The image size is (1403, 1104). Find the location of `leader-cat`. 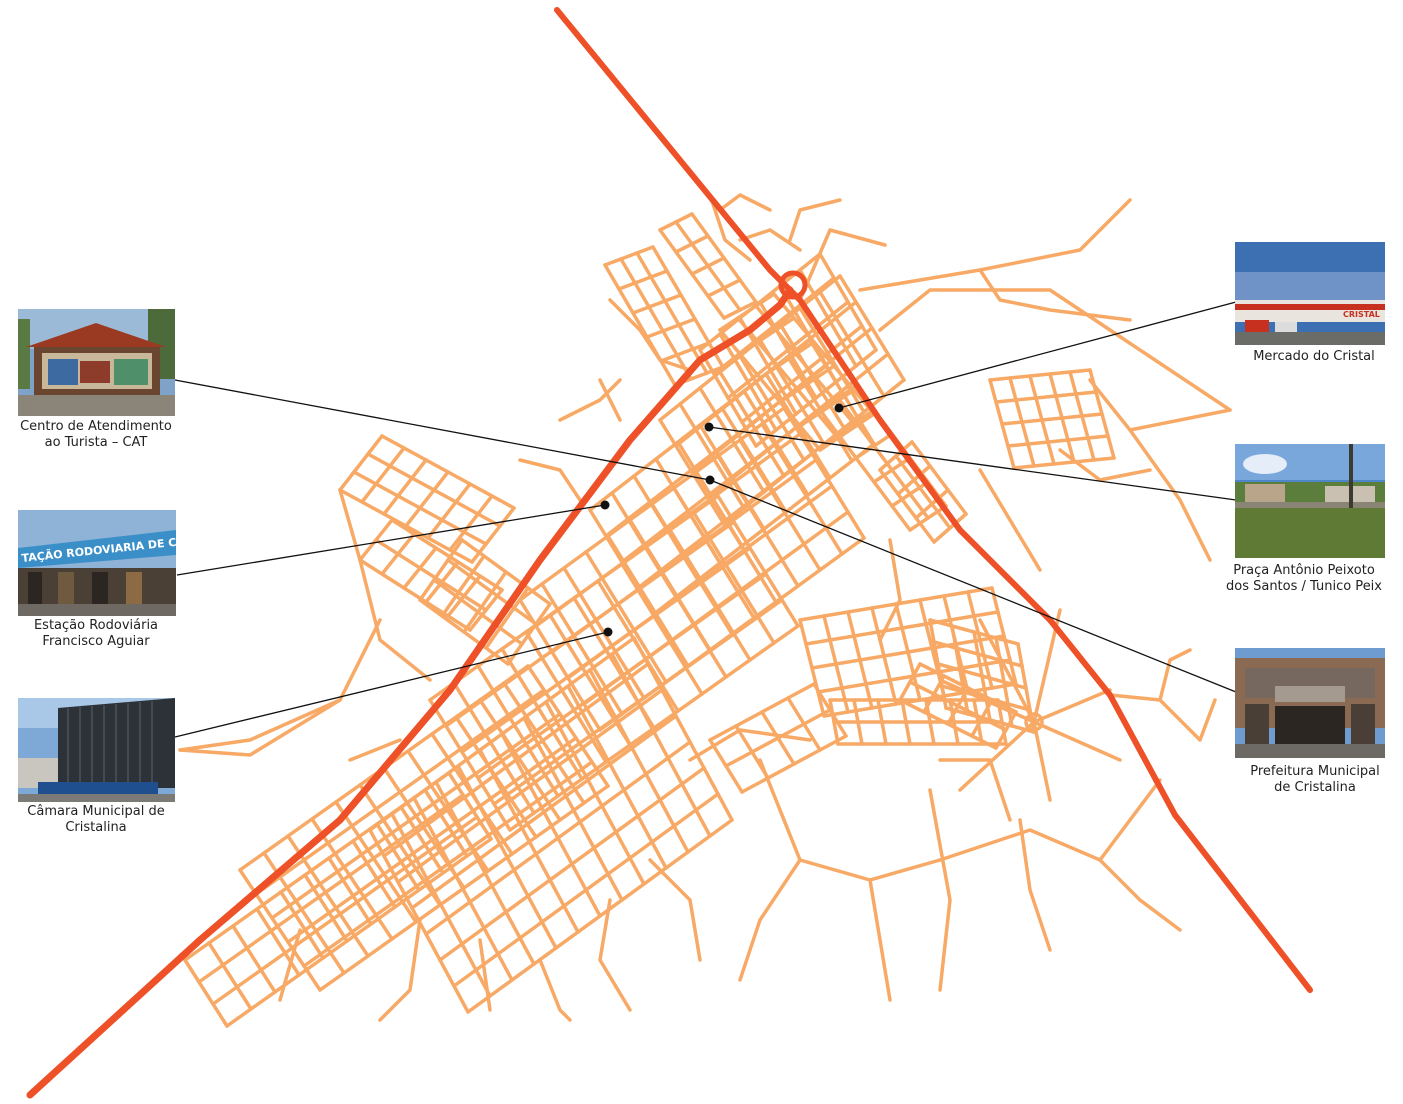

leader-cat is located at coordinates (442, 430).